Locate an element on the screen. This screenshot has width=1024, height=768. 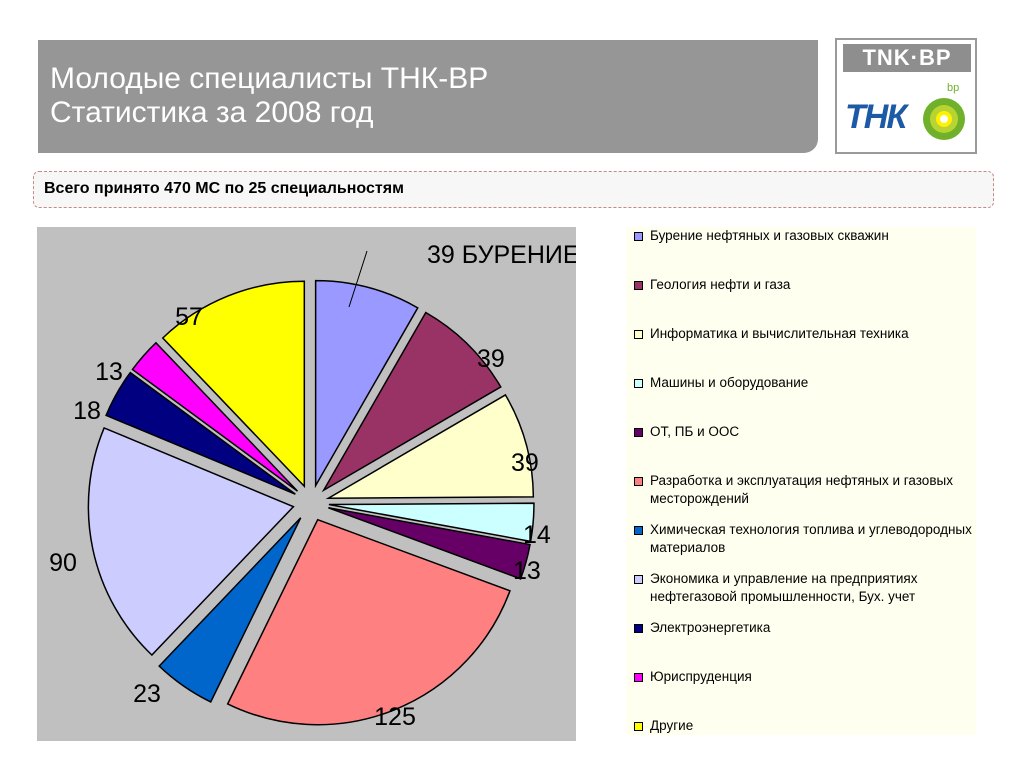
leader-line is located at coordinates (358, 279).